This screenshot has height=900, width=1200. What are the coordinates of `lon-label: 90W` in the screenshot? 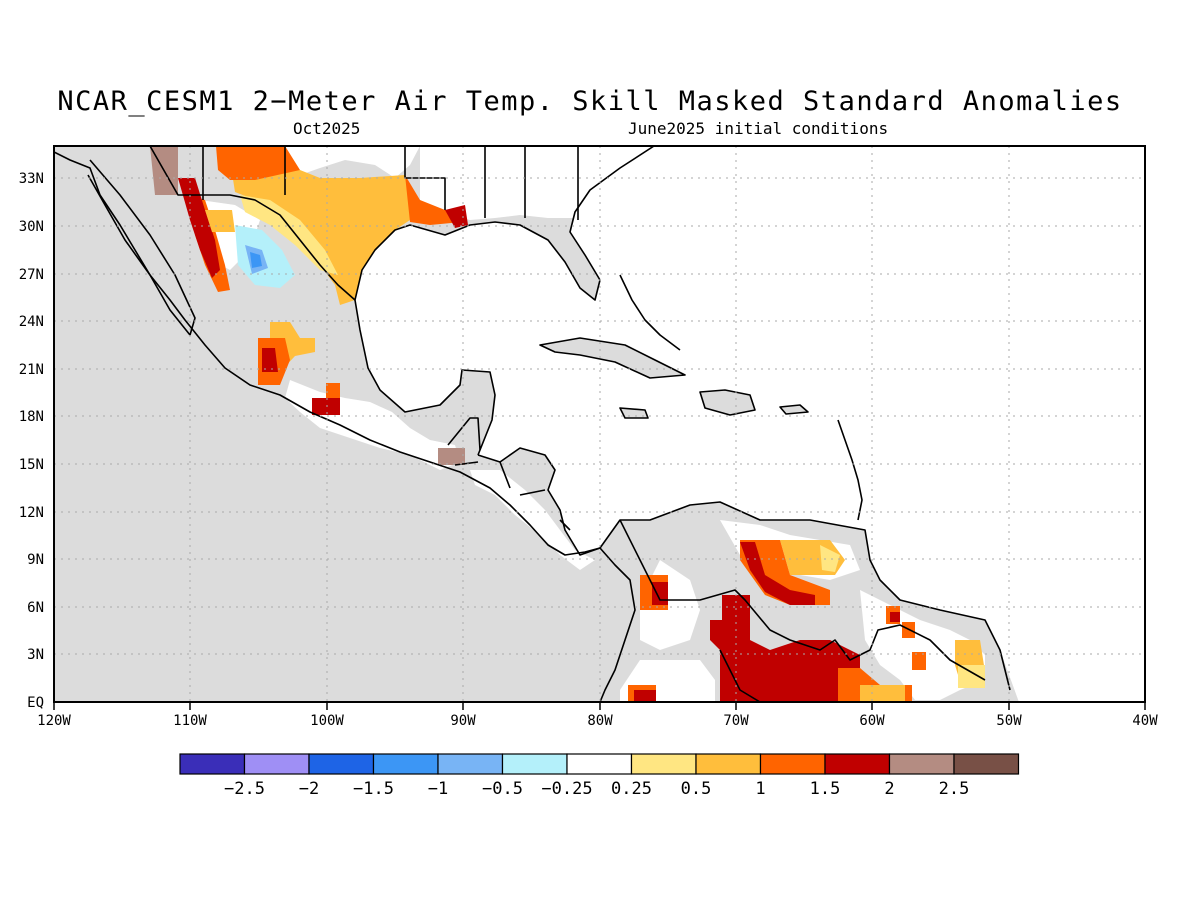 It's located at (463, 721).